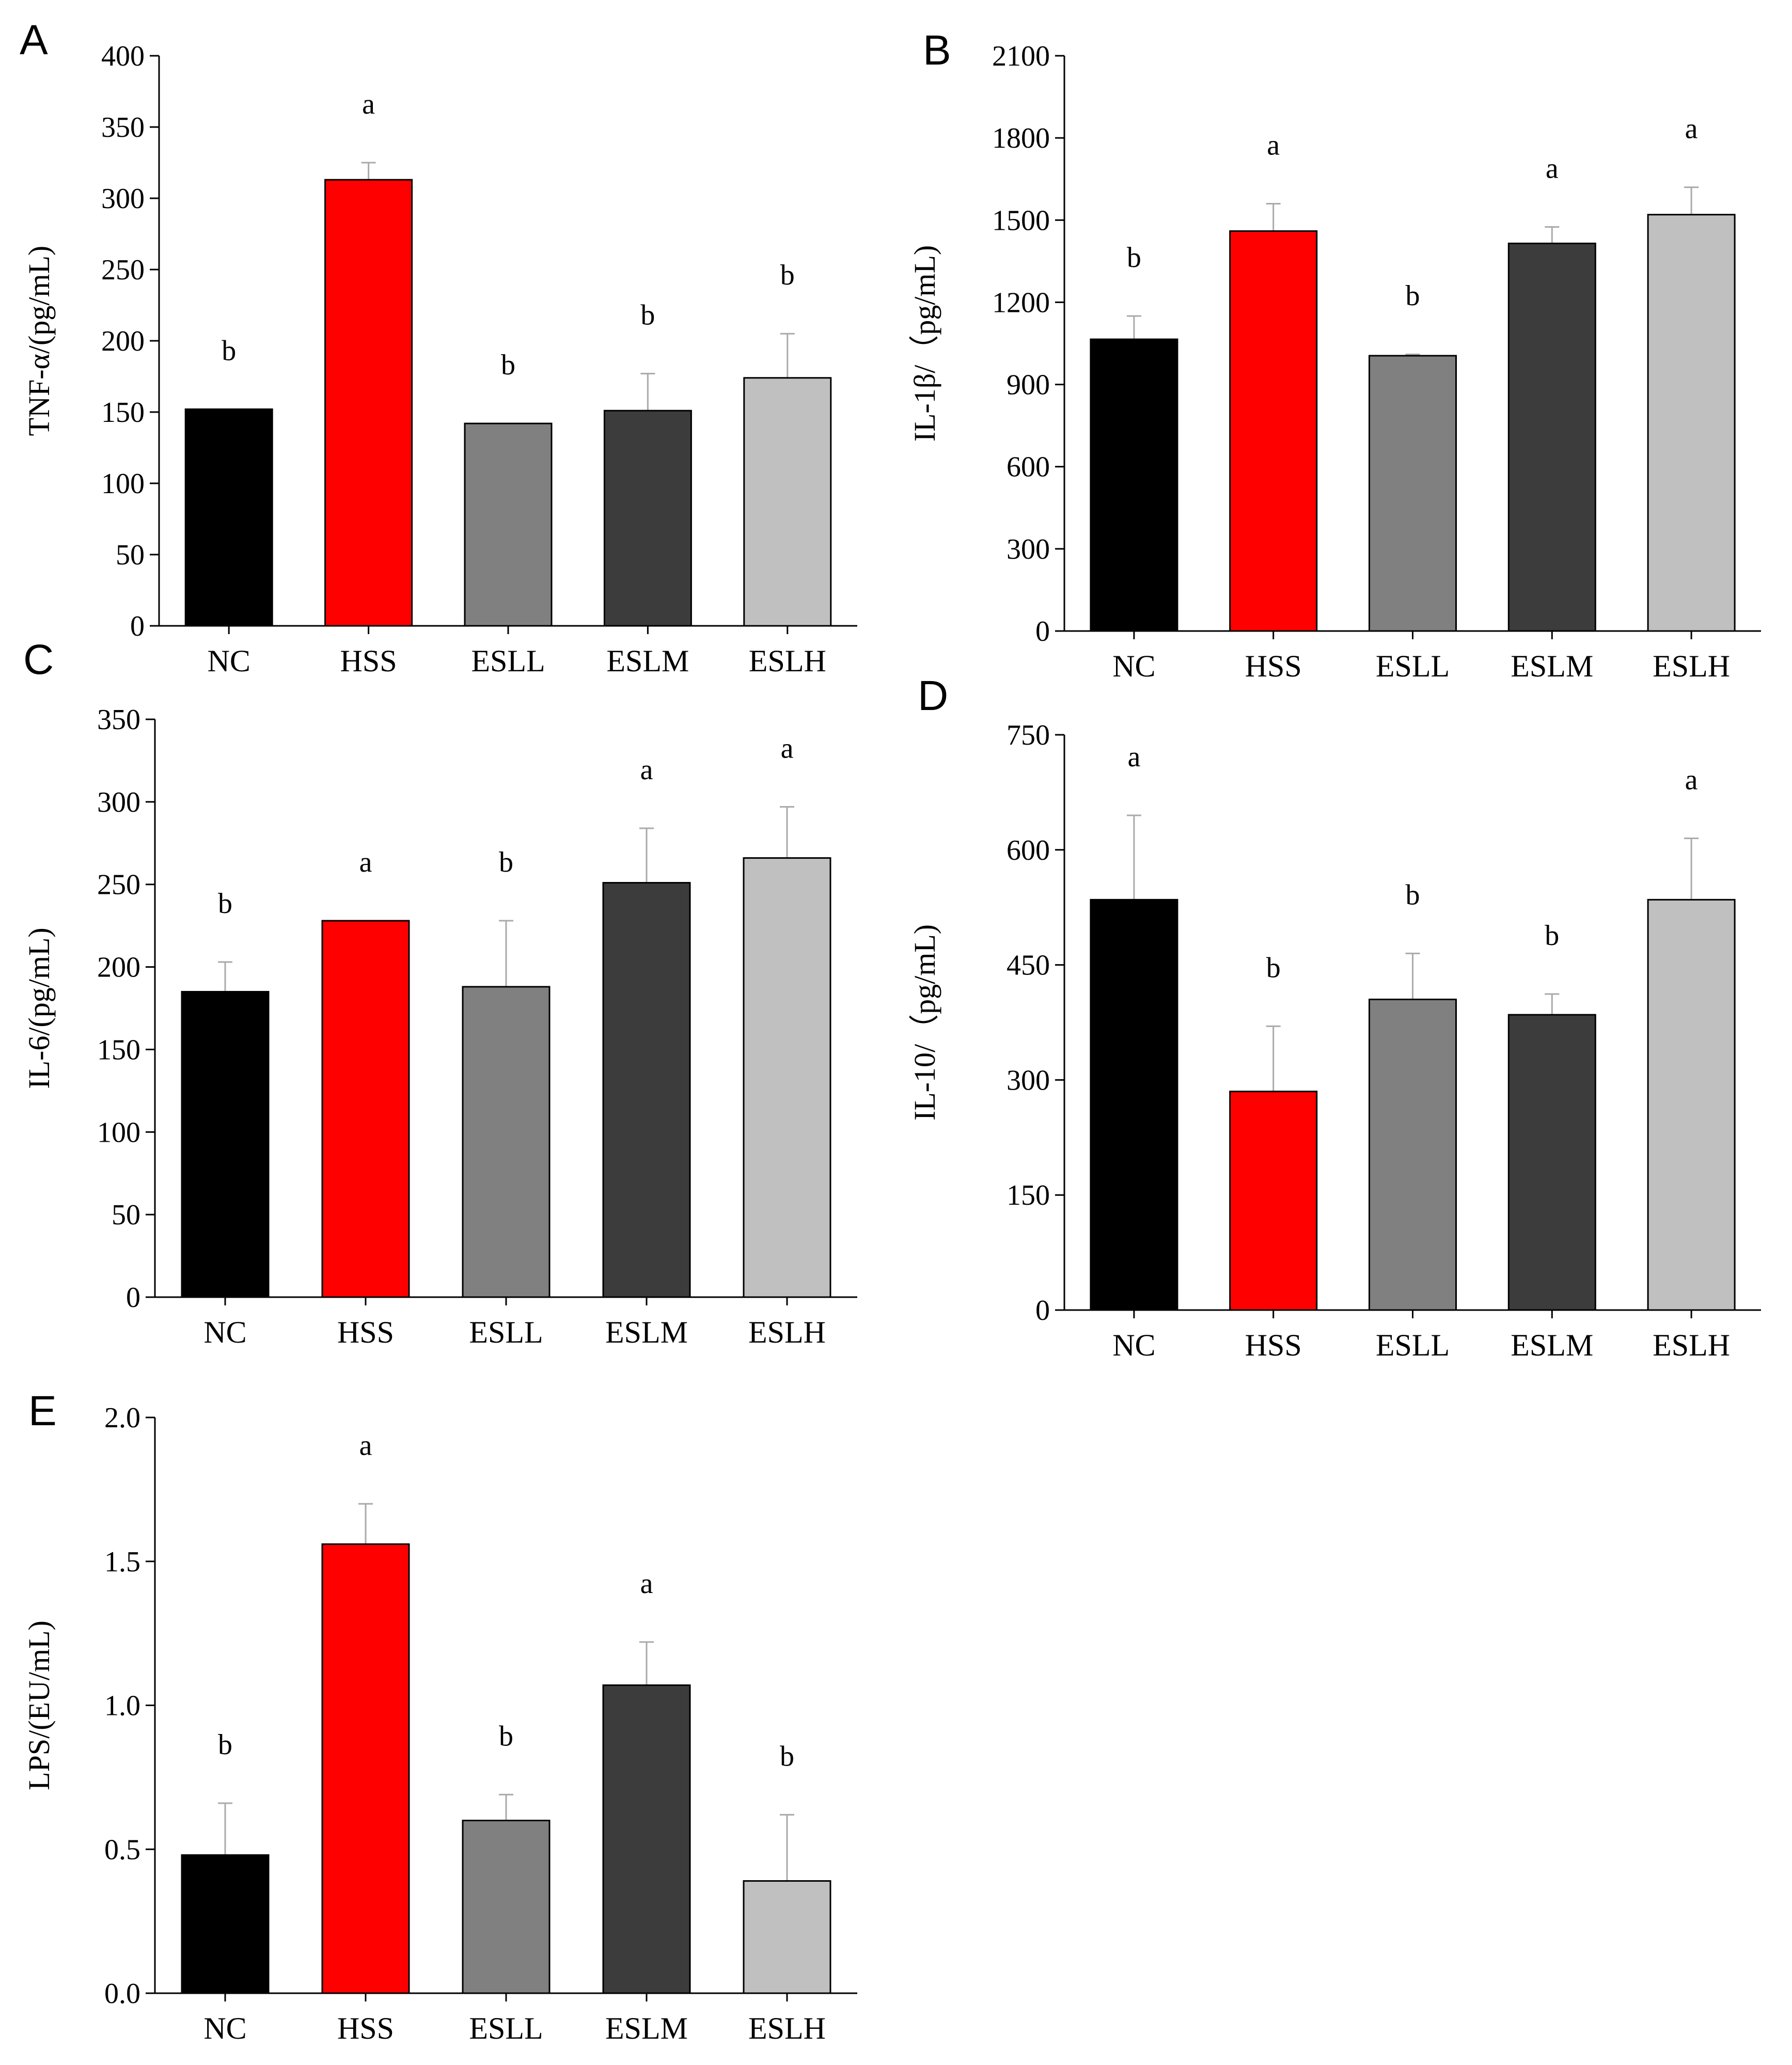 This screenshot has width=1792, height=2065. Describe the element at coordinates (34, 40) in the screenshot. I see `panel-a-letter: A` at that location.